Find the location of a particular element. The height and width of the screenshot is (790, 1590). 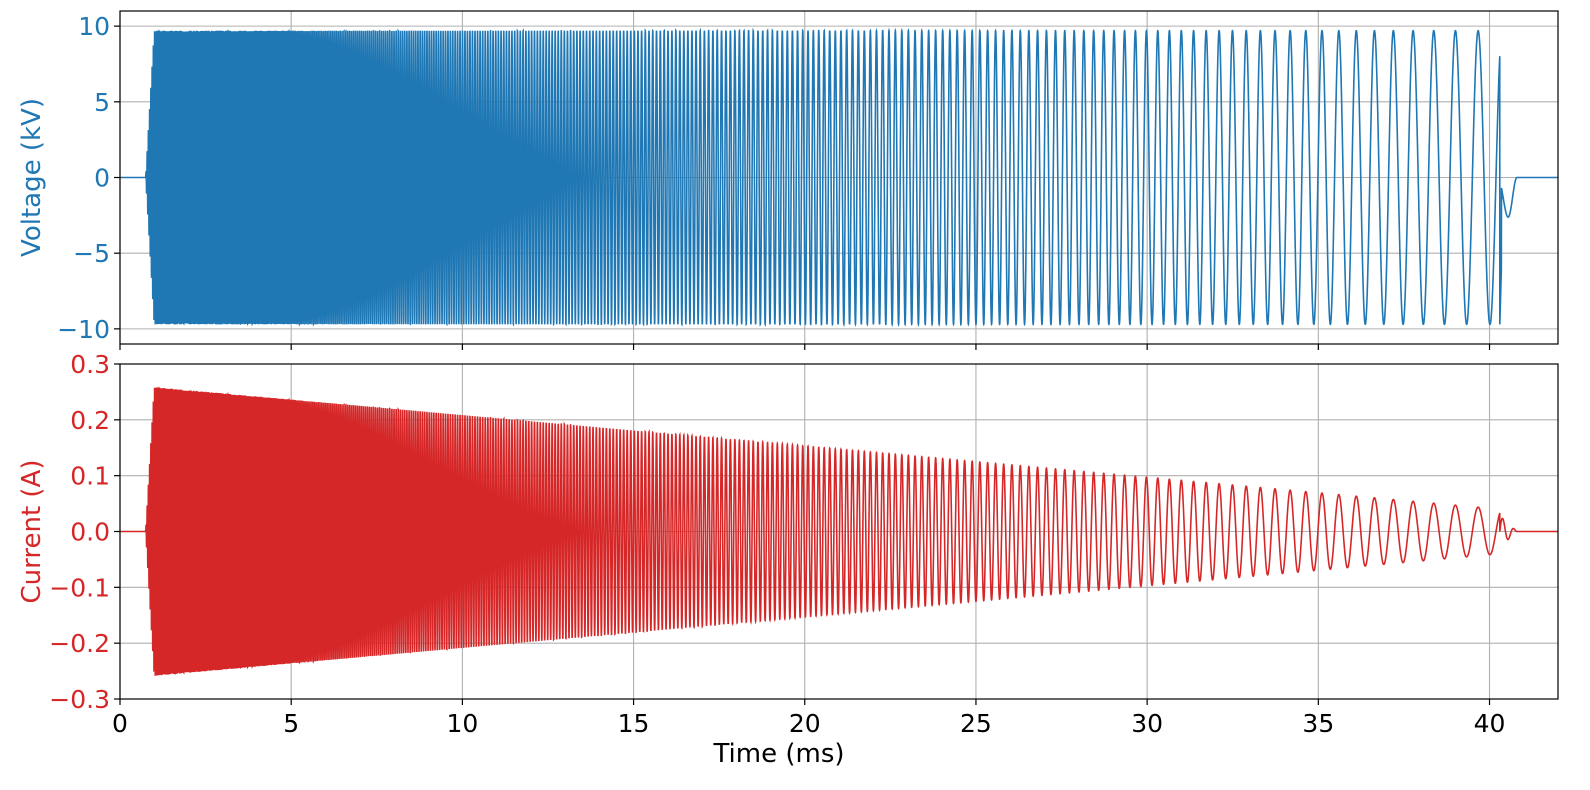

y-tick-label: 5 is located at coordinates (102, 102).